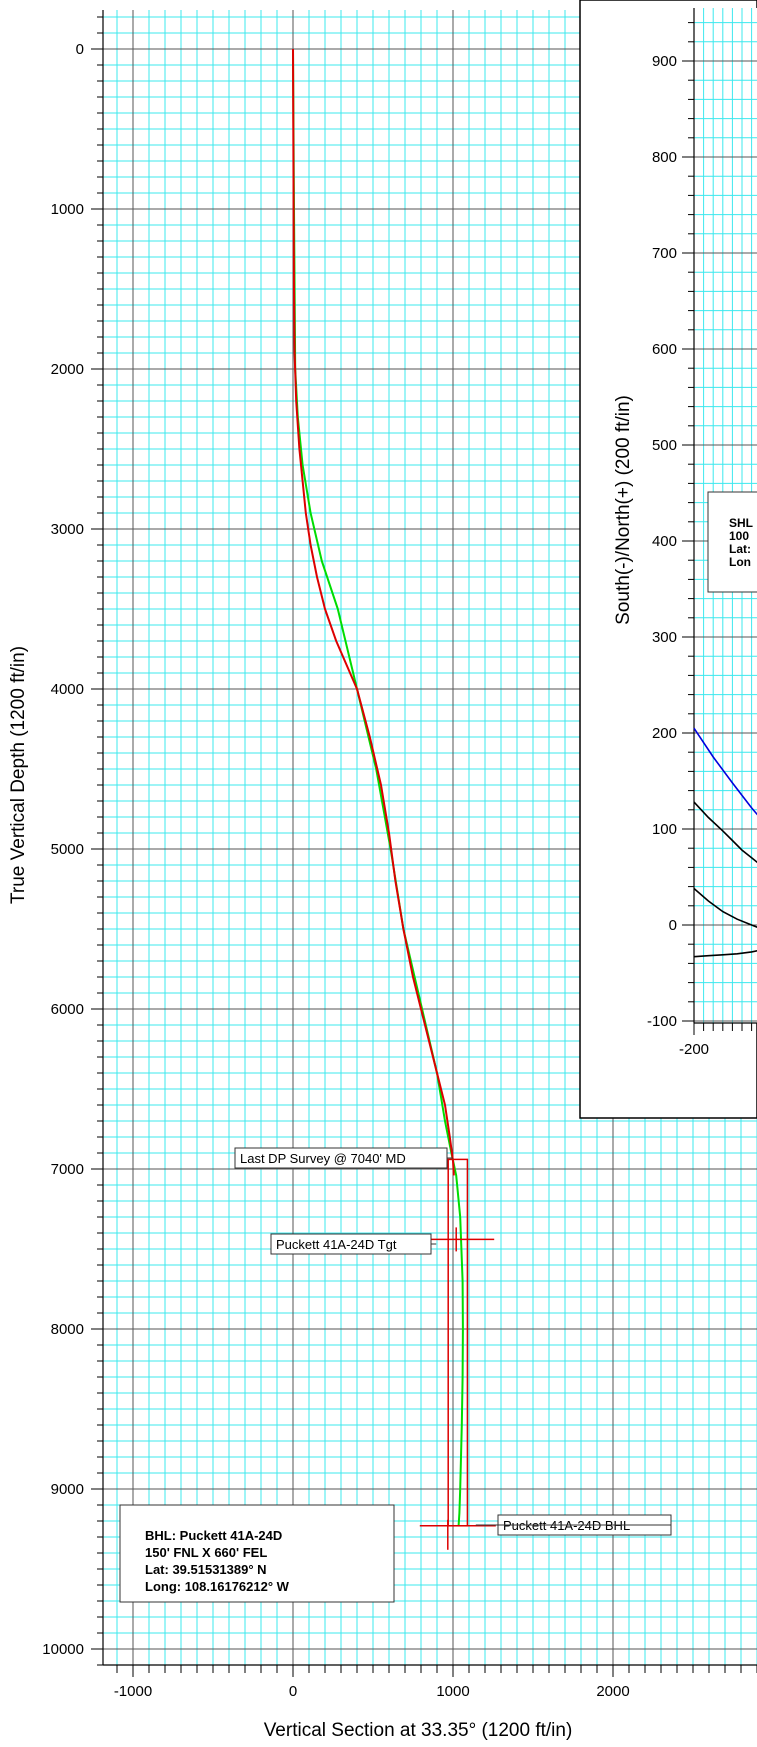 This screenshot has height=1747, width=757. Describe the element at coordinates (133, 1691) in the screenshot. I see `vs-x-tick-label: -1000` at that location.